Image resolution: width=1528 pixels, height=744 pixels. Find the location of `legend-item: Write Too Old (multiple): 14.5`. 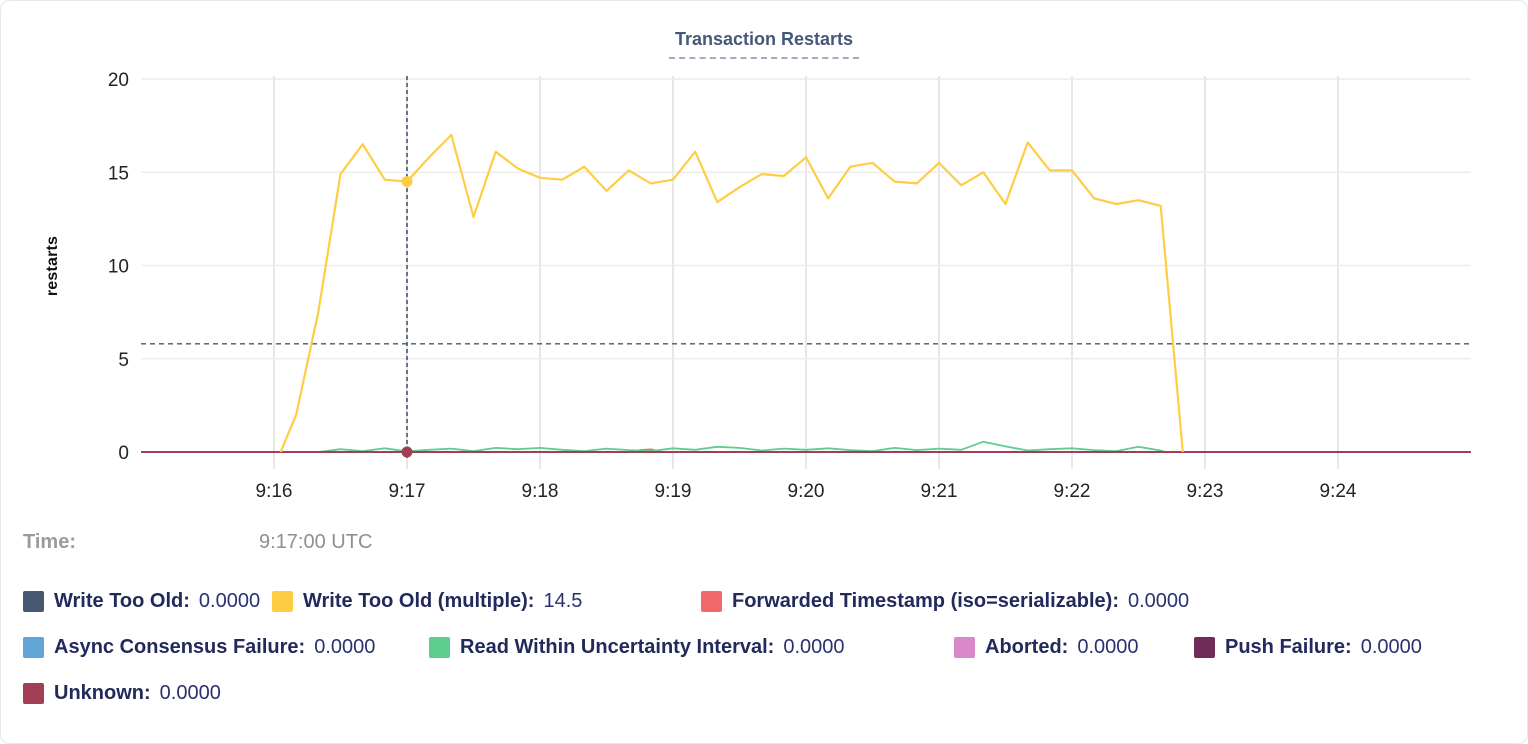

legend-item: Write Too Old (multiple): 14.5 is located at coordinates (427, 601).